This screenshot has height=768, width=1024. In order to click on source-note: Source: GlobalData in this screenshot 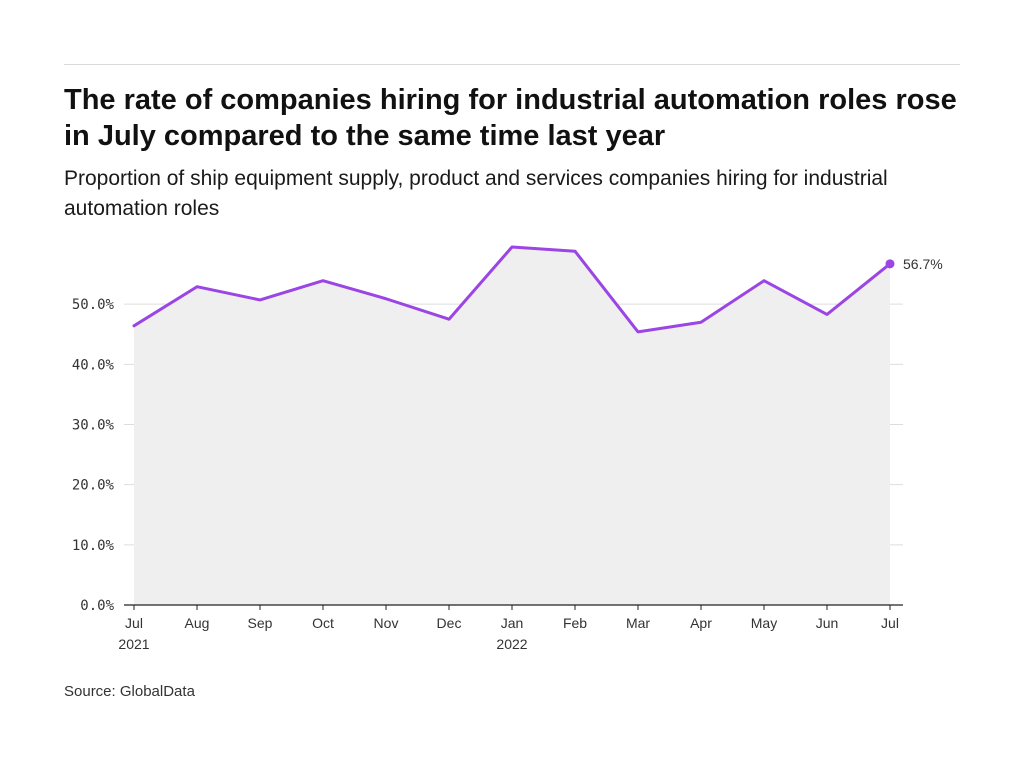, I will do `click(129, 691)`.